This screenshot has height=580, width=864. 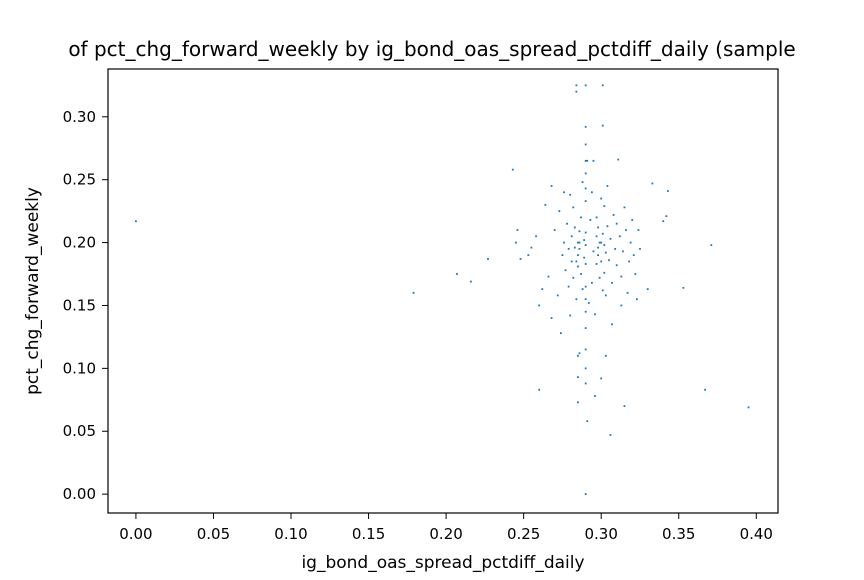 What do you see at coordinates (79, 305) in the screenshot?
I see `y-tick-label: 0.15` at bounding box center [79, 305].